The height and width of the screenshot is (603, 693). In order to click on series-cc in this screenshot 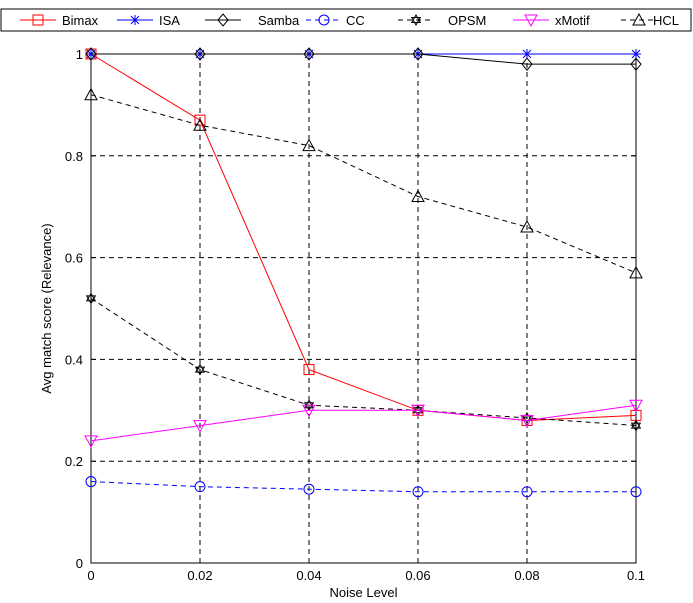, I will do `click(363, 487)`.